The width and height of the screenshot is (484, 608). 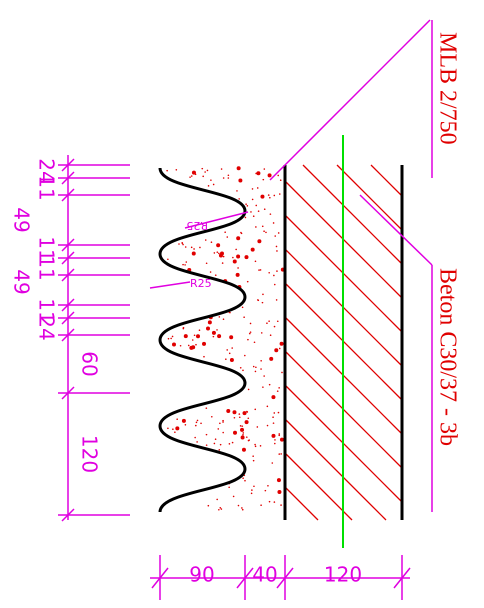 What do you see at coordinates (201, 575) in the screenshot?
I see `dim-label: 90` at bounding box center [201, 575].